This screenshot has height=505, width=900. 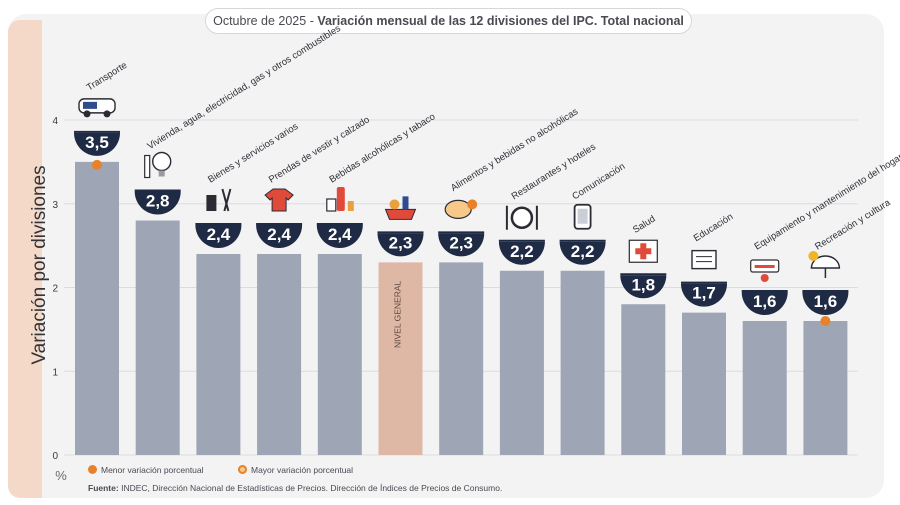 What do you see at coordinates (25, 259) in the screenshot?
I see `y-axis-strip` at bounding box center [25, 259].